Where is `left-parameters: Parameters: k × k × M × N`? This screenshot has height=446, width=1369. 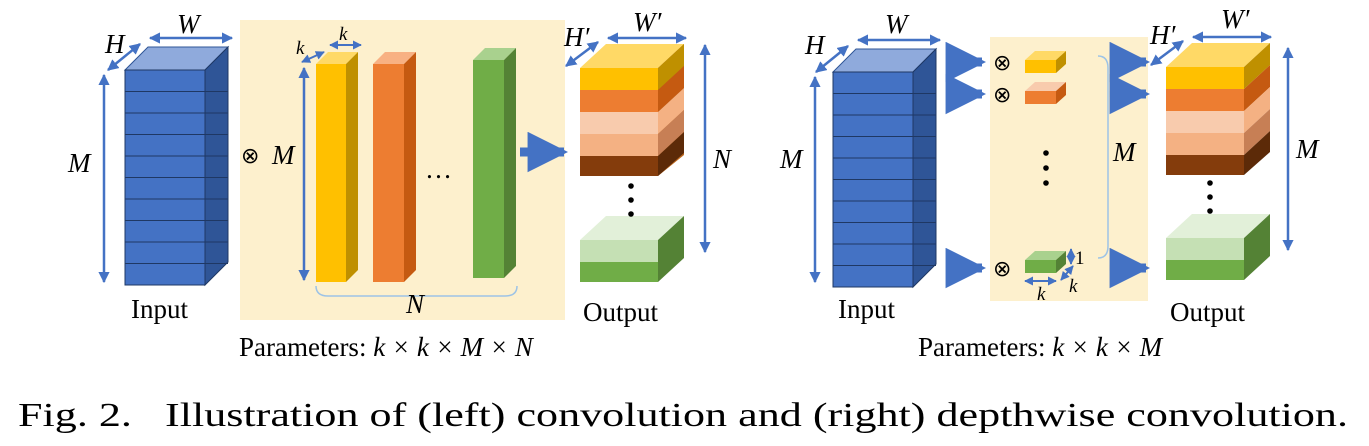
left-parameters: Parameters: k × k × M × N is located at coordinates (387, 347).